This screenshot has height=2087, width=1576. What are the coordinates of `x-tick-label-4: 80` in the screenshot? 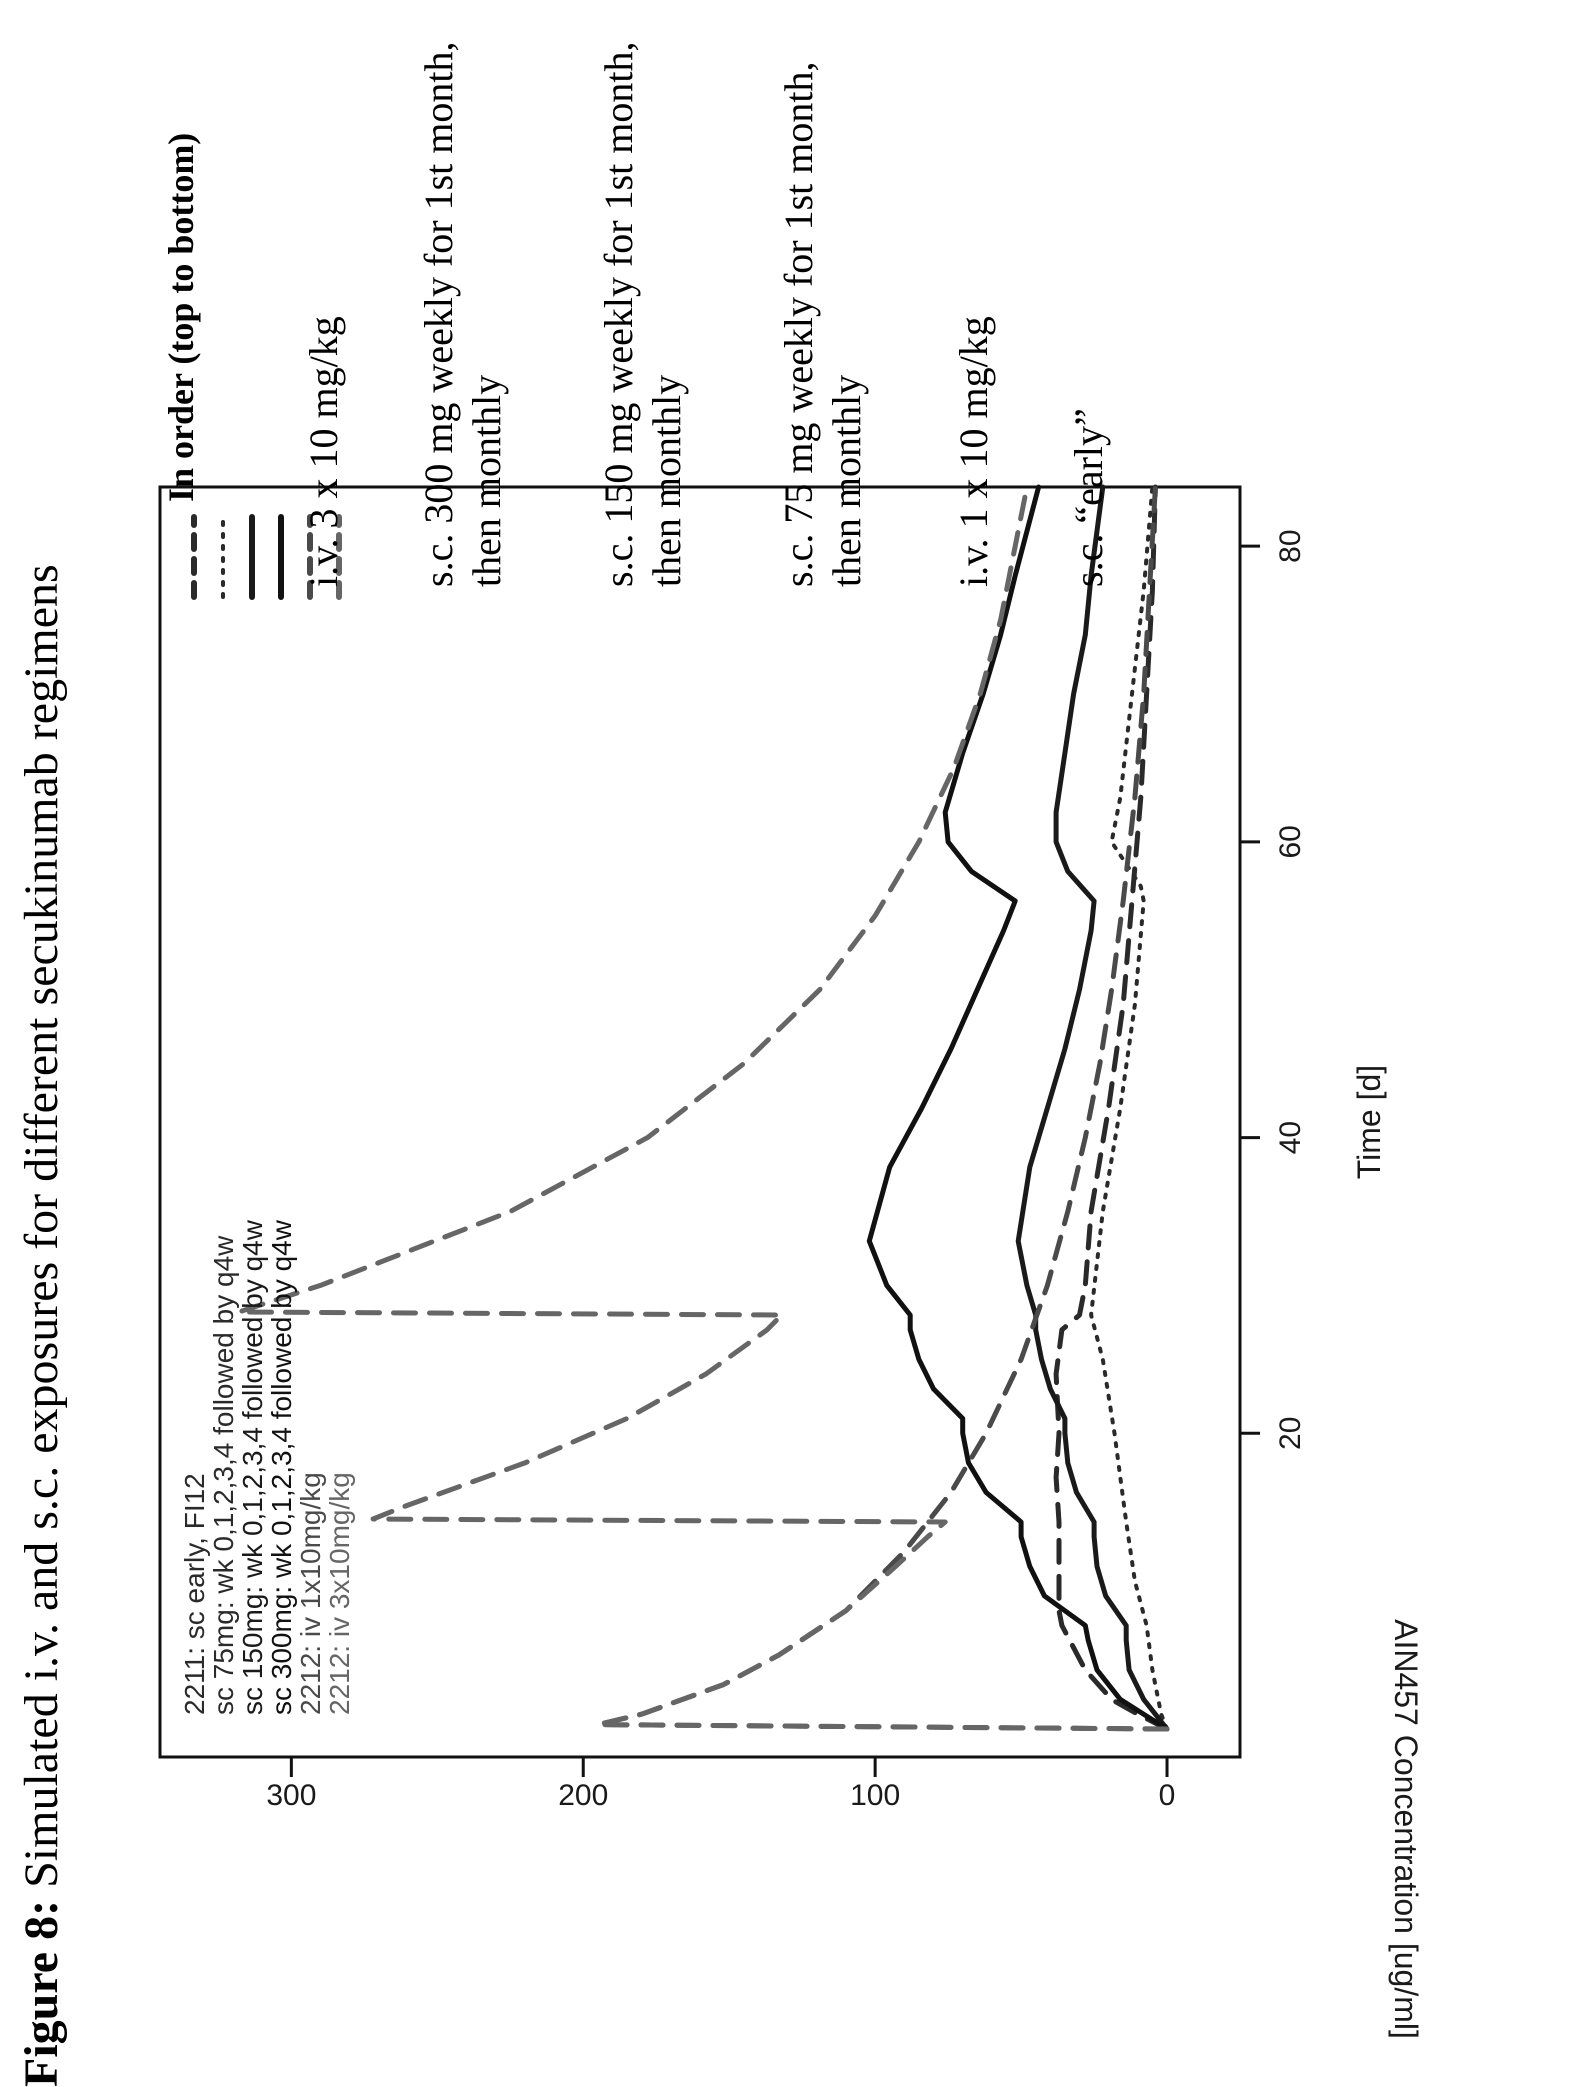 It's located at (1290, 545).